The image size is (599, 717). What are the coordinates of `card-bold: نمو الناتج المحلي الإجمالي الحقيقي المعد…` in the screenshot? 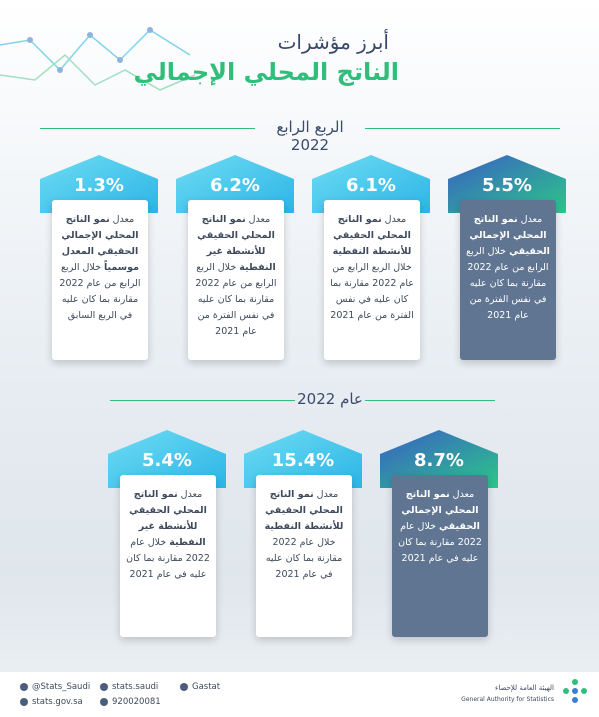 It's located at (100, 243).